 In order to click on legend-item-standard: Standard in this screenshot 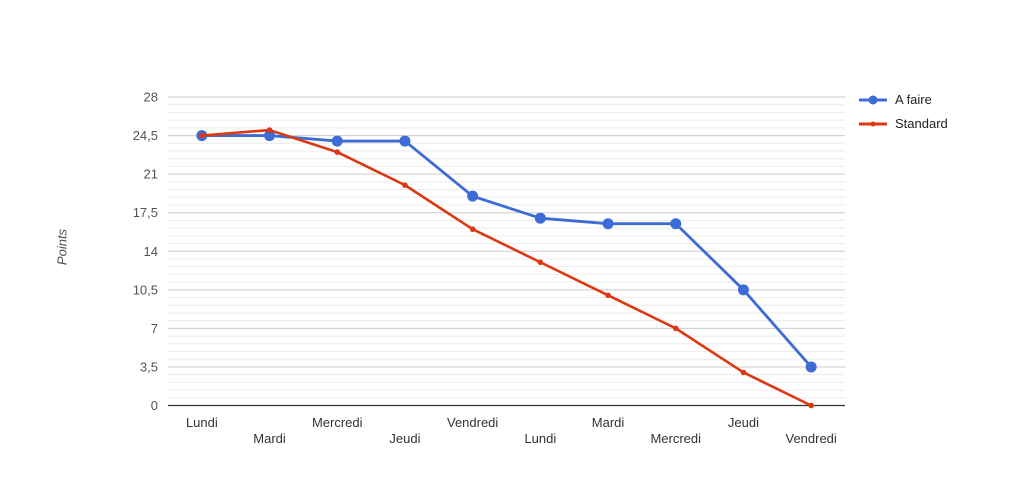, I will do `click(903, 123)`.